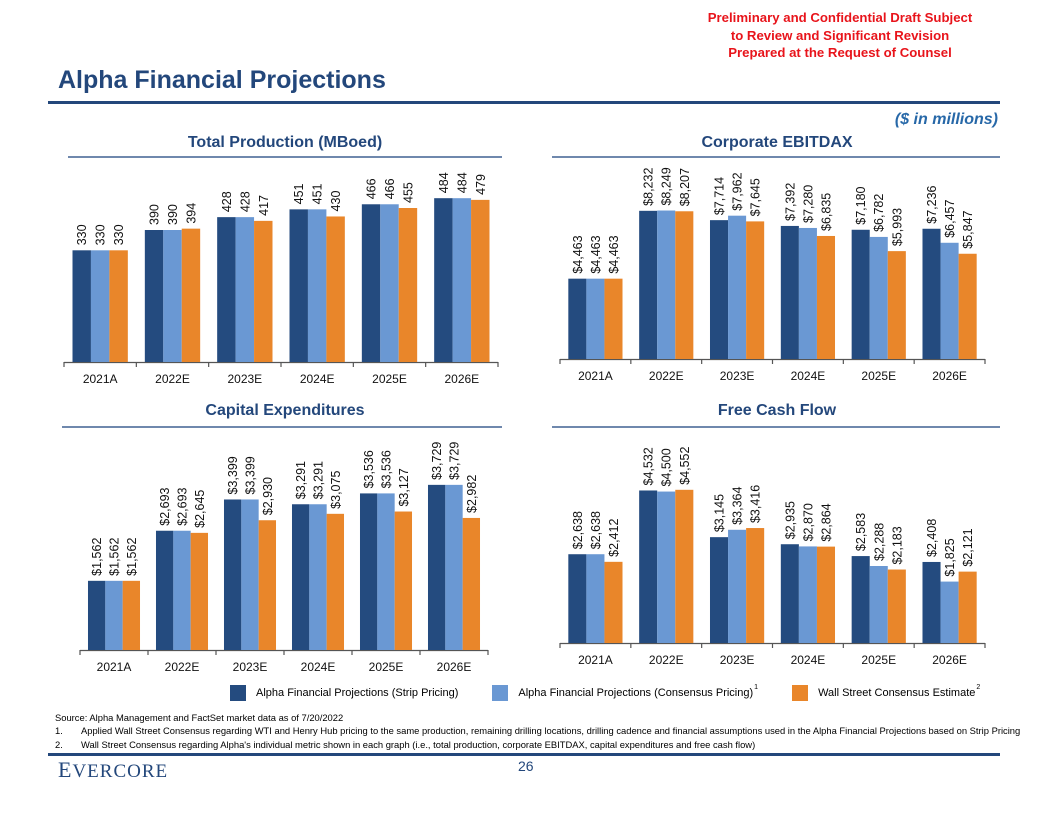 The image size is (1056, 816). Describe the element at coordinates (59, 744) in the screenshot. I see `footnote-number: 2.` at that location.